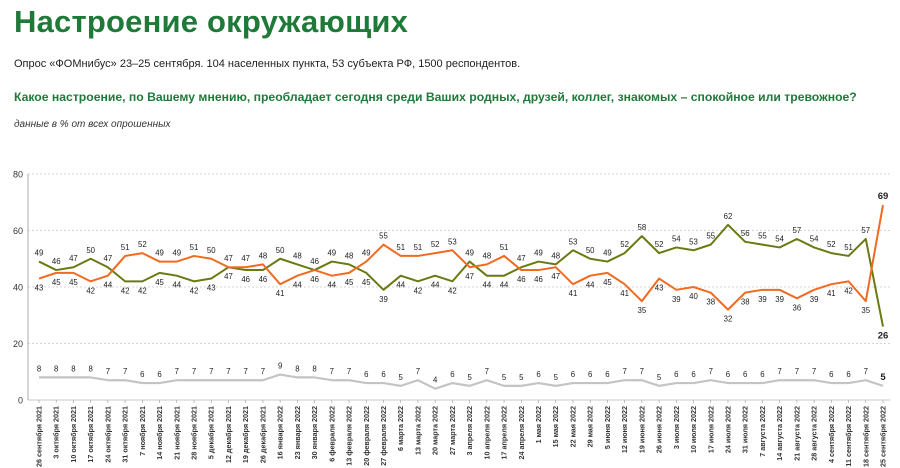 The image size is (900, 468). I want to click on x-tick-label: 29 мая 2022, so click(590, 426).